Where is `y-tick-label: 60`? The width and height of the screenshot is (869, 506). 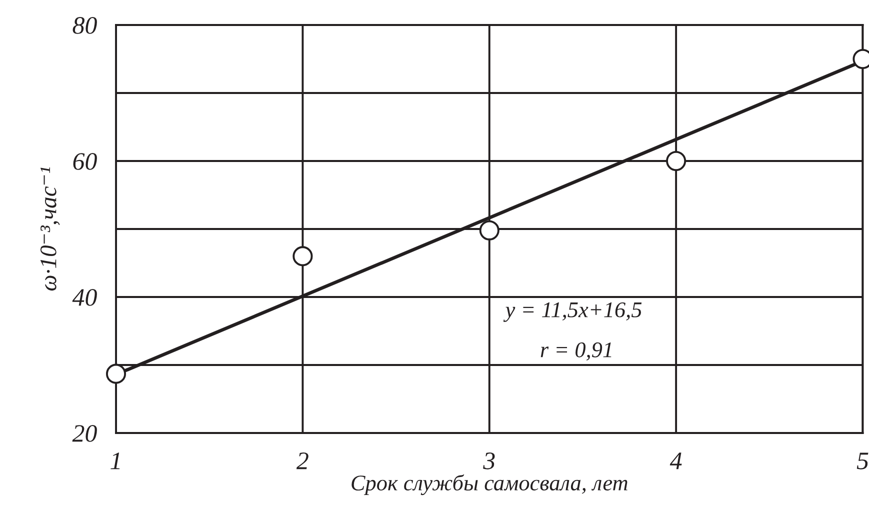 y-tick-label: 60 is located at coordinates (85, 161).